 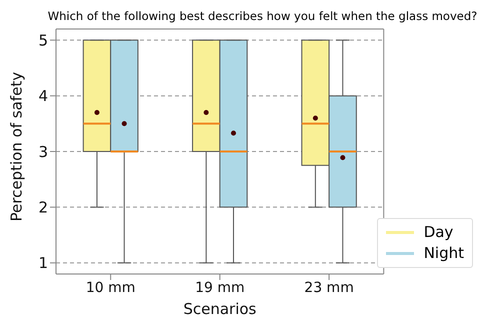 What do you see at coordinates (444, 253) in the screenshot?
I see `legend-label: Night` at bounding box center [444, 253].